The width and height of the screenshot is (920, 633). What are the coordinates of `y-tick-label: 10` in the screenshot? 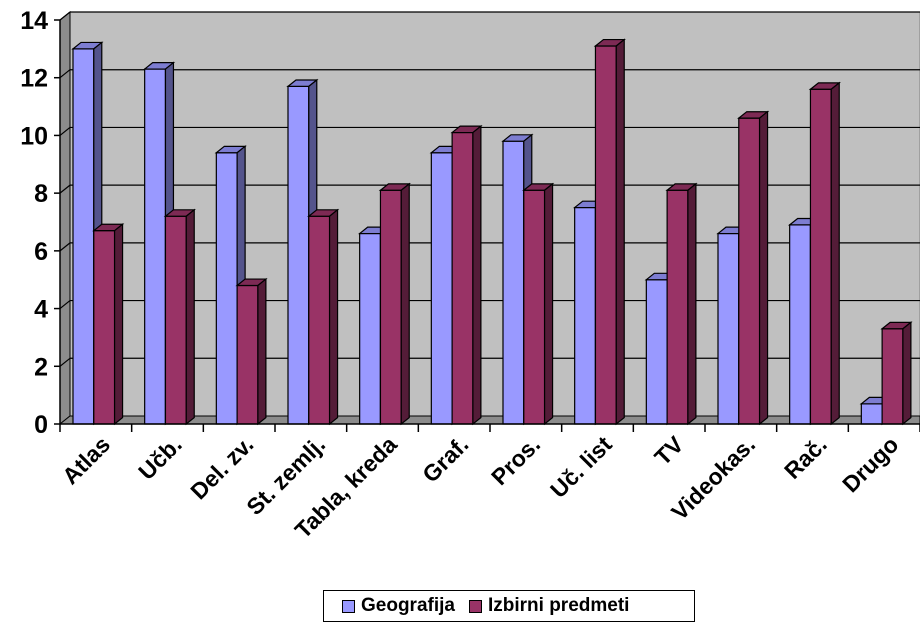 It's located at (34, 136).